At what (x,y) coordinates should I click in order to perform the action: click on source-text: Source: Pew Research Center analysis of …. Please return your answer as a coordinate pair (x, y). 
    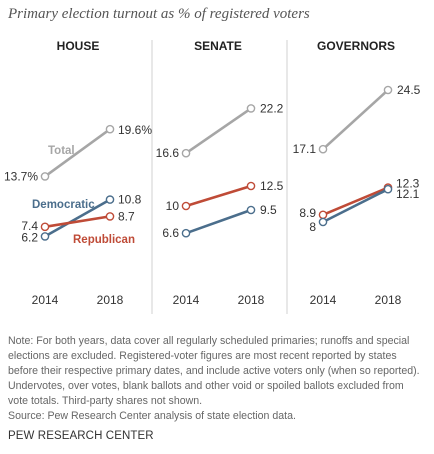
    Looking at the image, I should click on (152, 416).